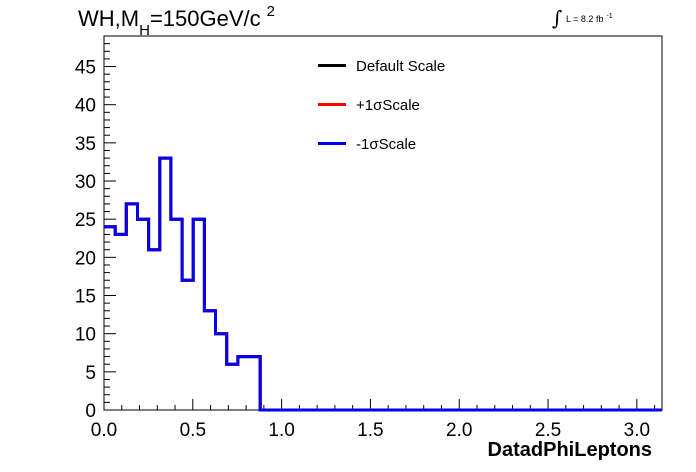 This screenshot has width=696, height=472. Describe the element at coordinates (370, 430) in the screenshot. I see `x-tick-label: 1.5` at that location.